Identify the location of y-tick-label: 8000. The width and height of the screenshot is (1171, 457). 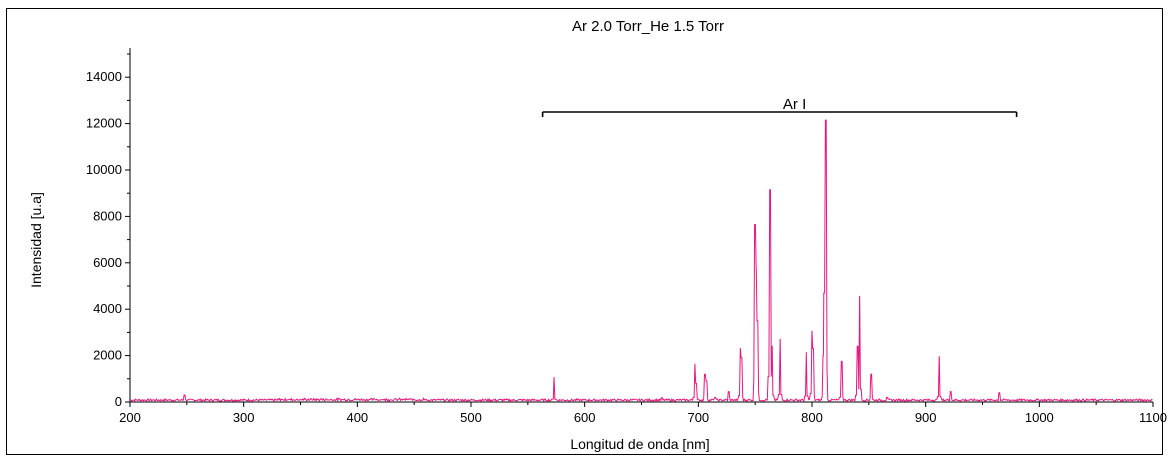
(107, 215).